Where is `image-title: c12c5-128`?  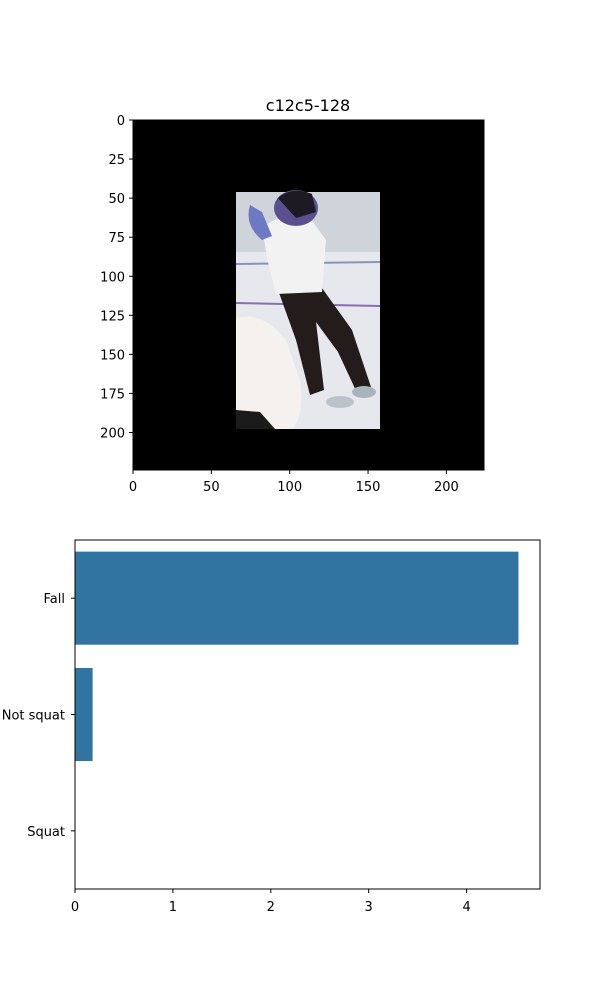
image-title: c12c5-128 is located at coordinates (308, 105).